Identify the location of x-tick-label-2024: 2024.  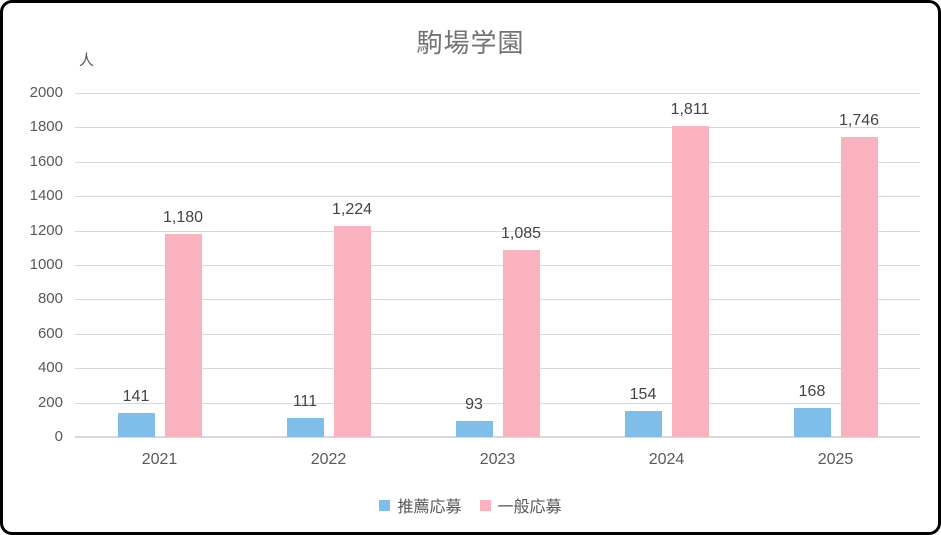
(666, 459).